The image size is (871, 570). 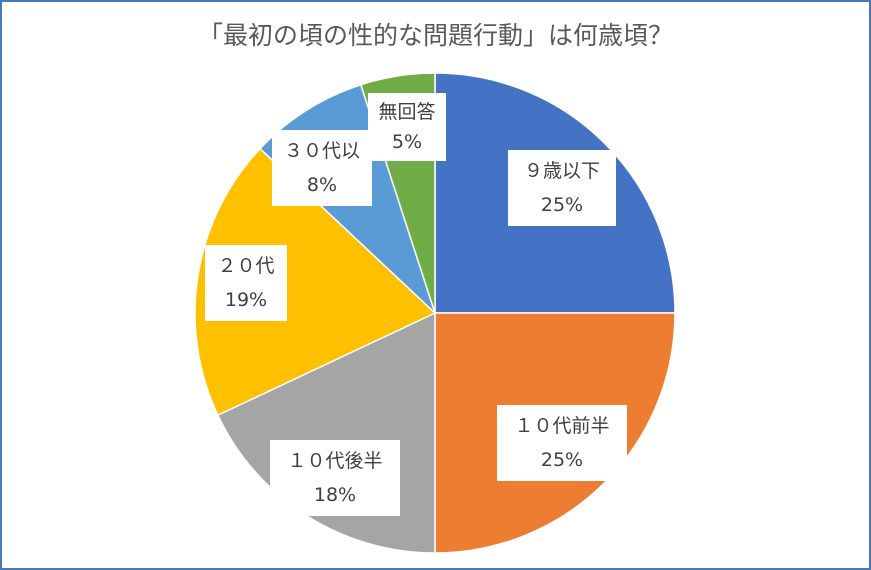 What do you see at coordinates (407, 127) in the screenshot?
I see `data-label: 無回答 5%` at bounding box center [407, 127].